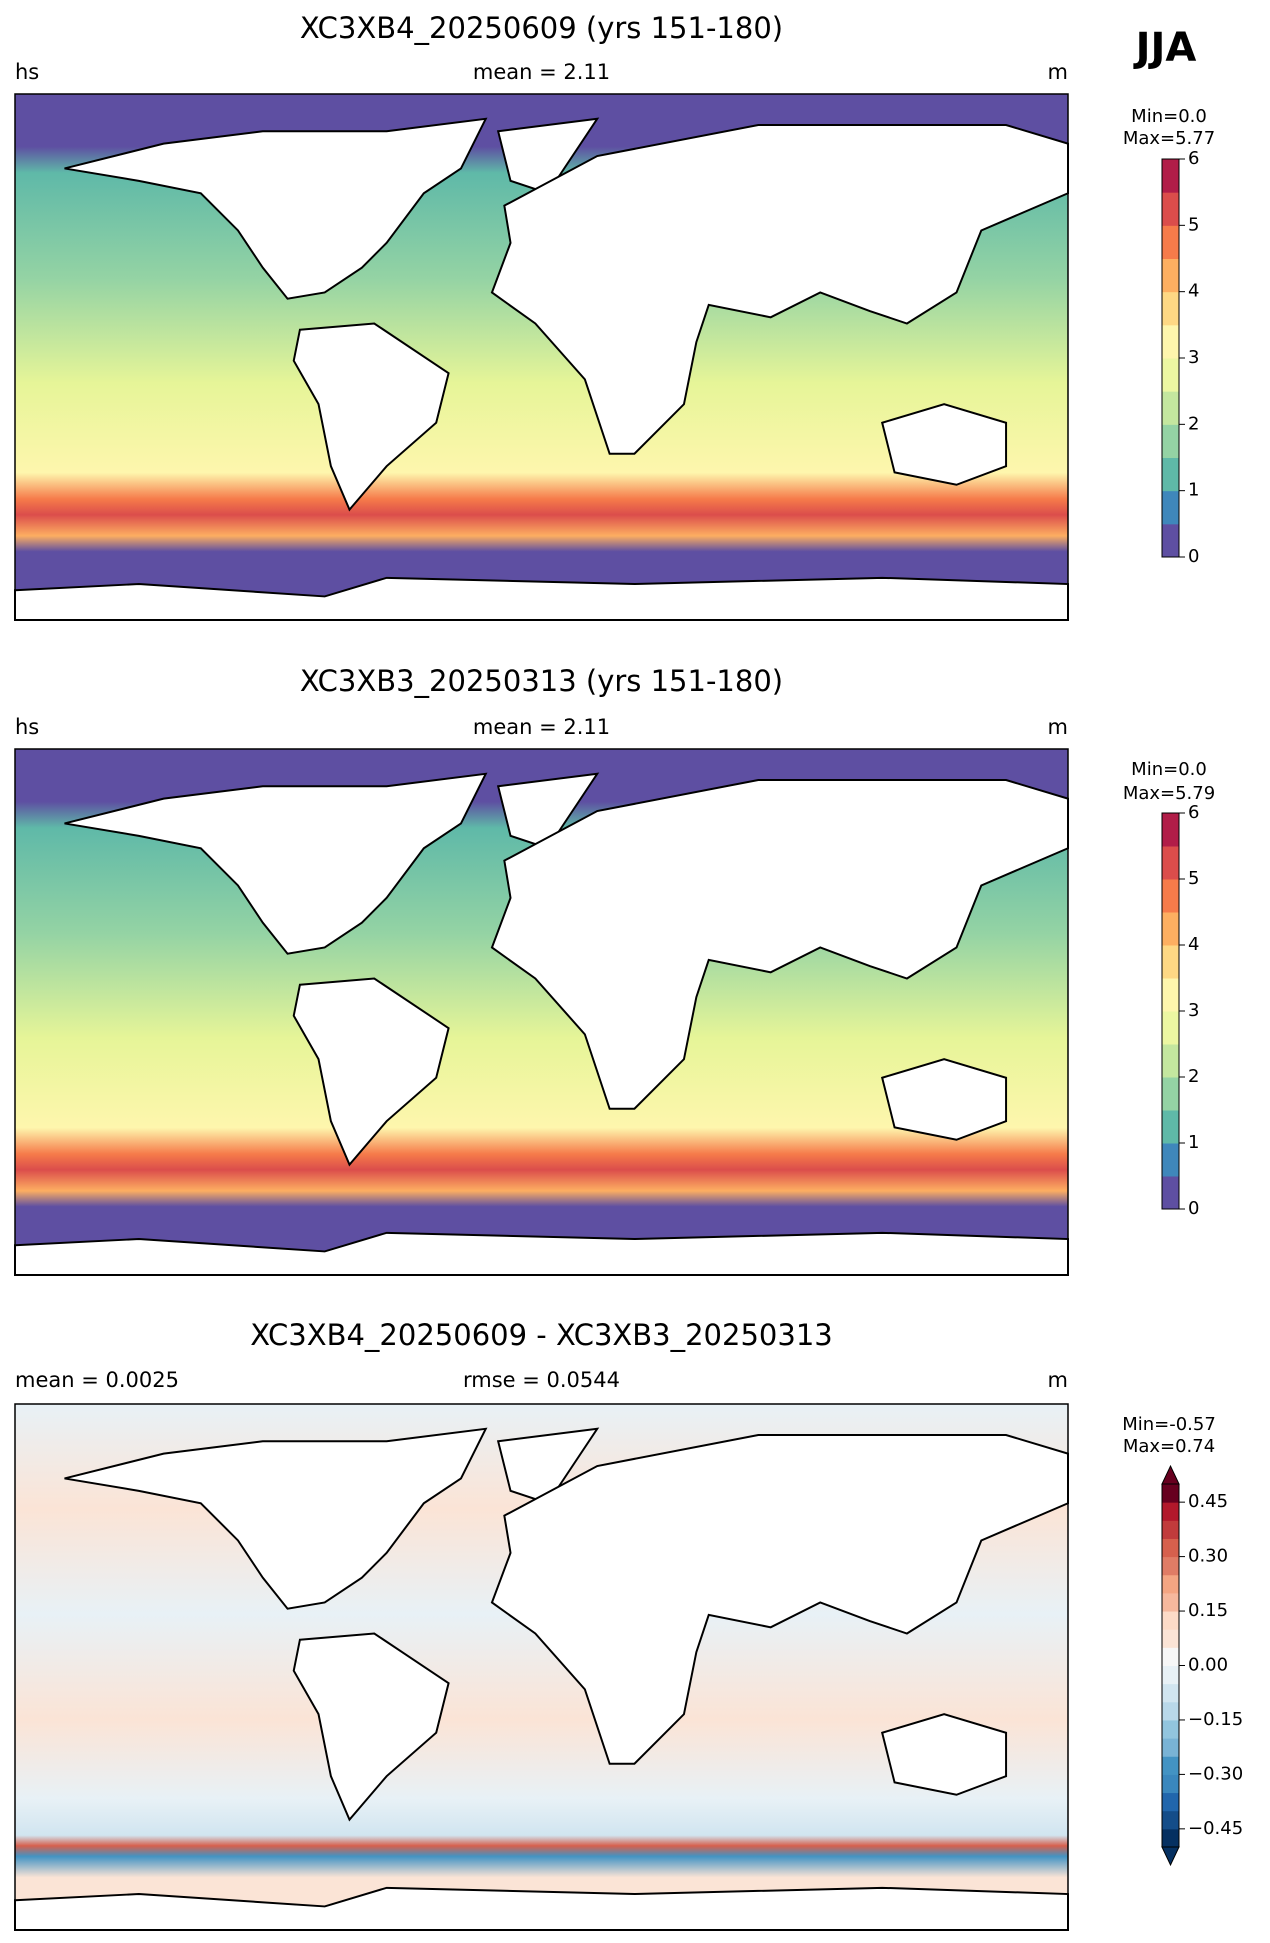  I want to click on panel-title: XC3XB4_20250609 (yrs 151-180), so click(541, 28).